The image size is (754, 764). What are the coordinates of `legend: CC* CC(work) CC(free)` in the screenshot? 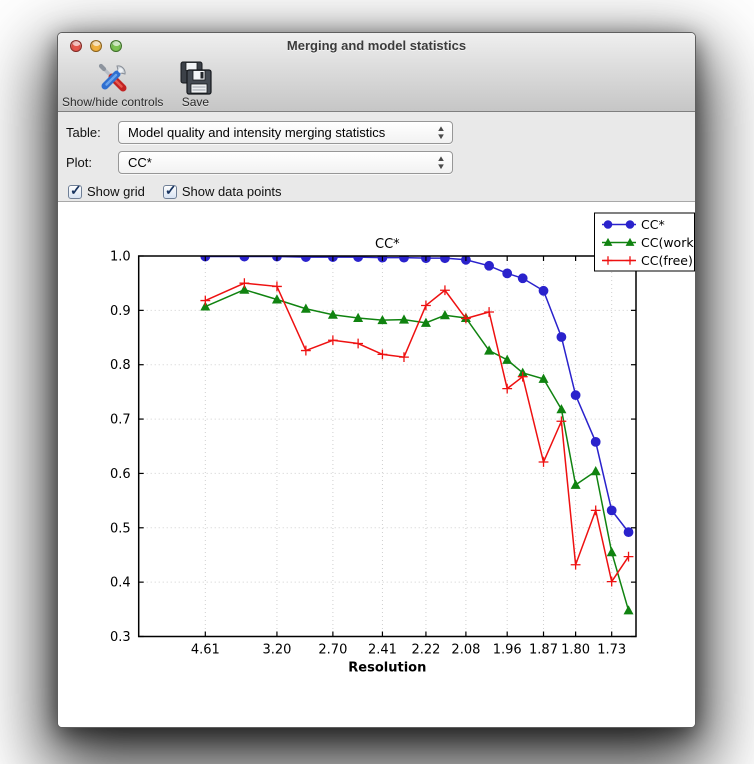 It's located at (645, 242).